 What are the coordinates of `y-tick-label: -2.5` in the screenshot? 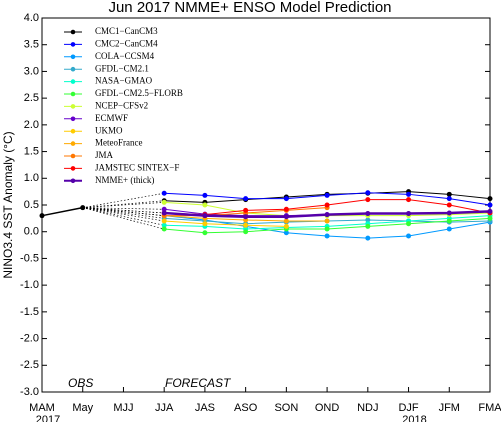 It's located at (29, 365).